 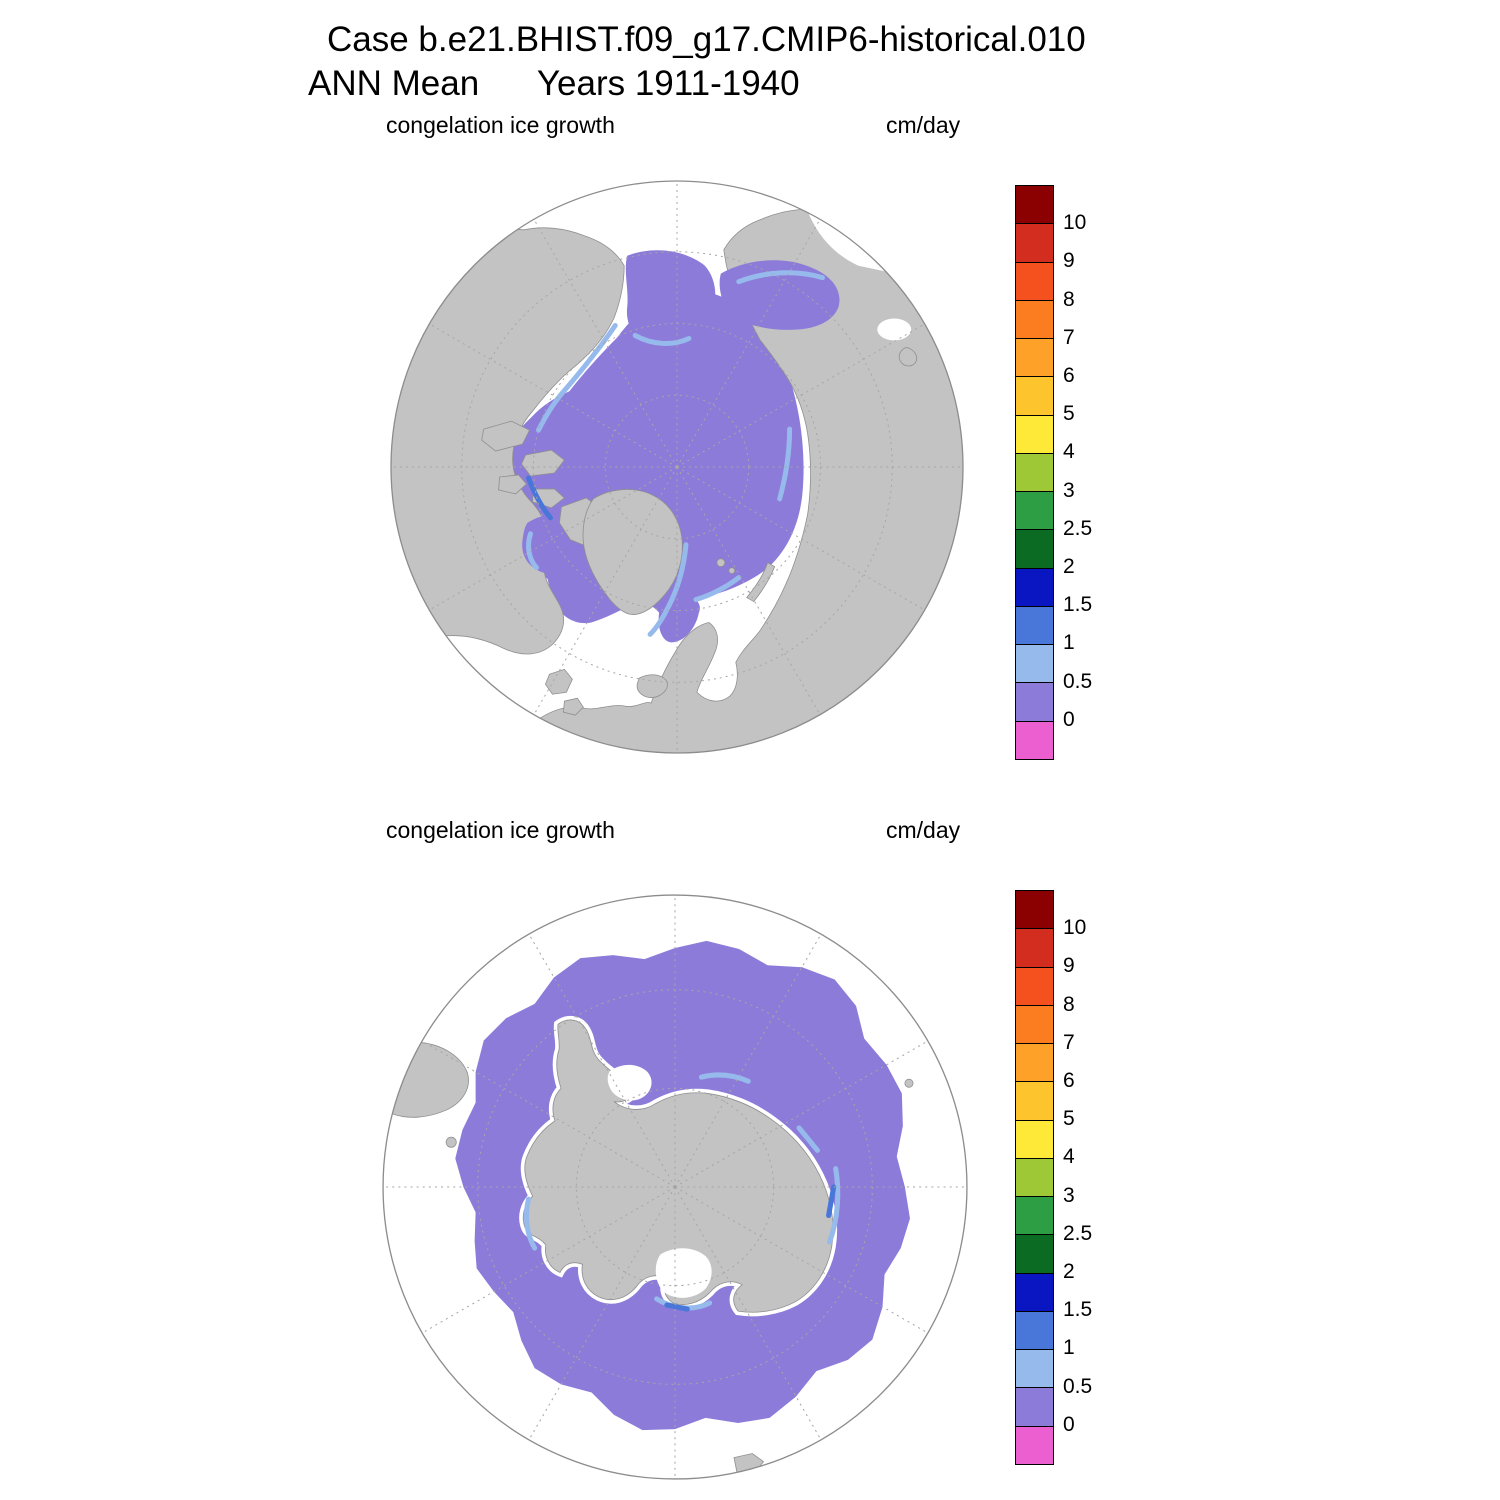 I want to click on novaya-zemlya-island, so click(x=761, y=582).